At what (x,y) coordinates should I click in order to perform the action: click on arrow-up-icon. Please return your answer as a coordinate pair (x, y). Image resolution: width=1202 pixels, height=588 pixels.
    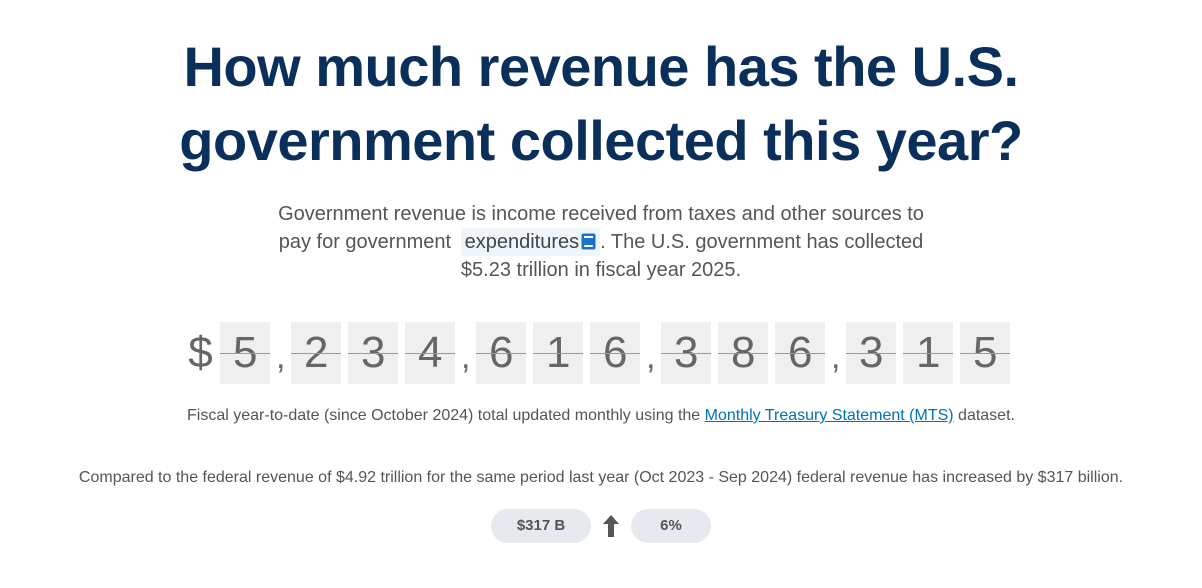
    Looking at the image, I should click on (611, 526).